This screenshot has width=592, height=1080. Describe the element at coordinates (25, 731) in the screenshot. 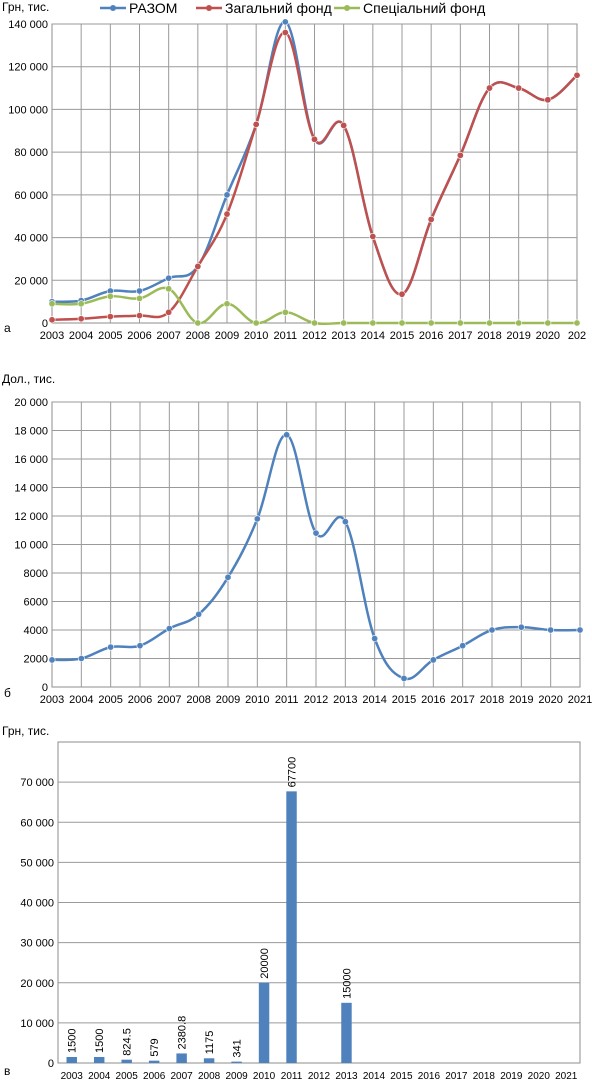

I see `chart-c-ylabel: Грн, тис.` at that location.